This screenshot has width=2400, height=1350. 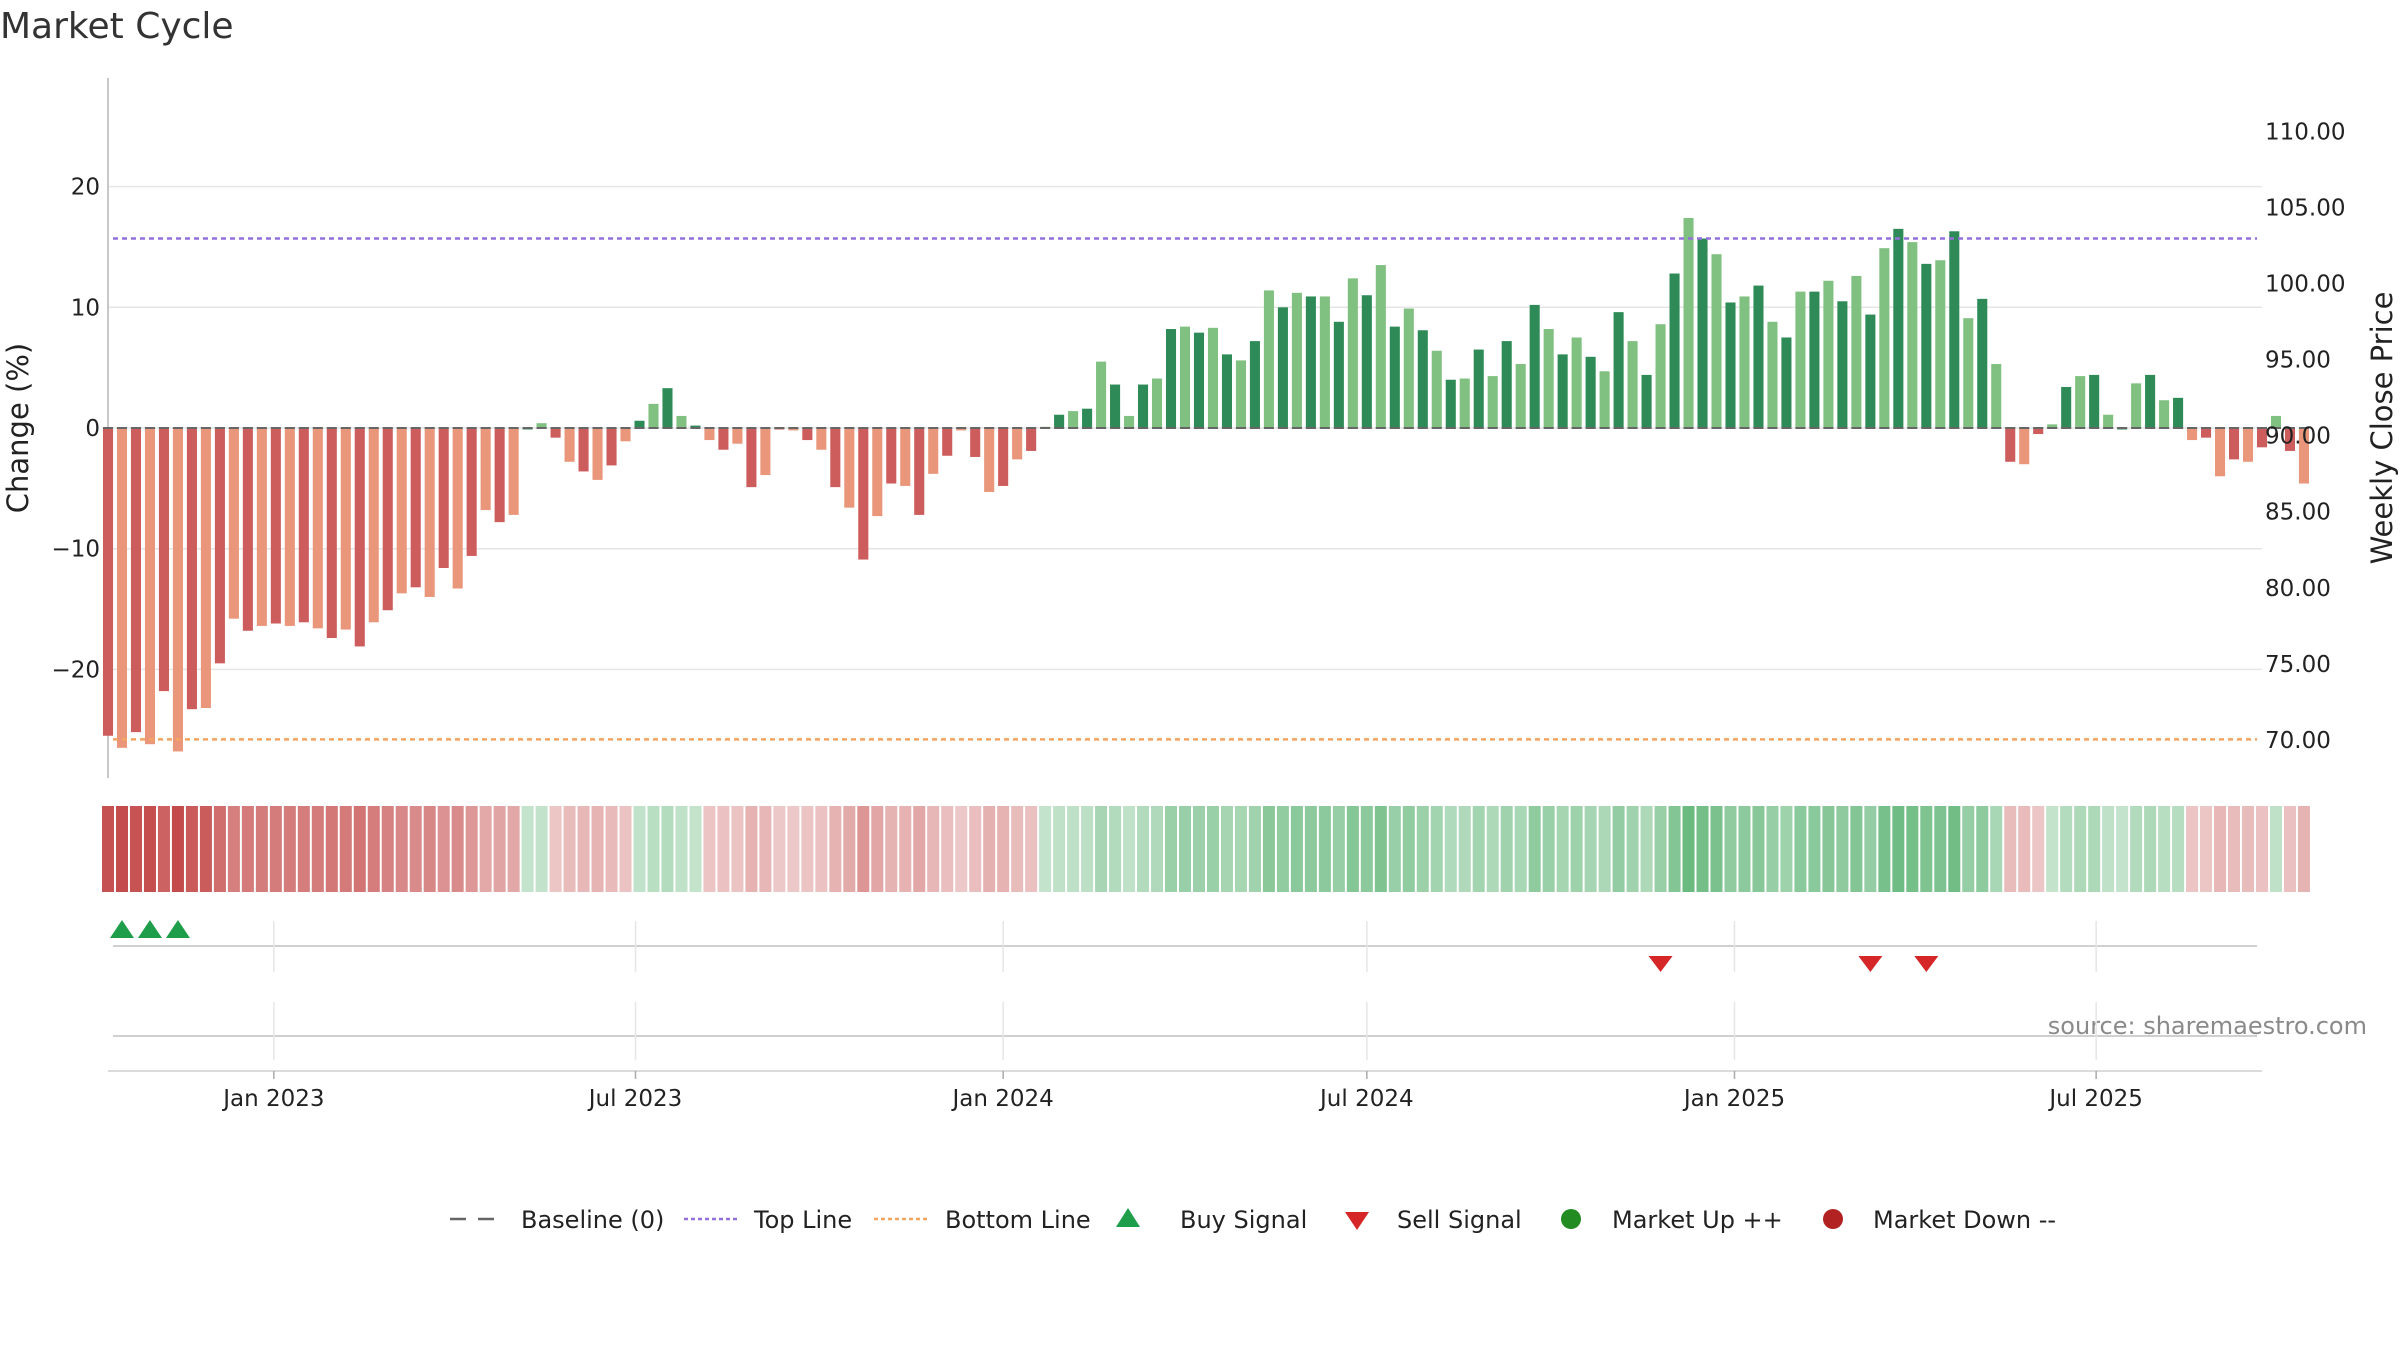 I want to click on y-tick-label: 10, so click(x=85, y=308).